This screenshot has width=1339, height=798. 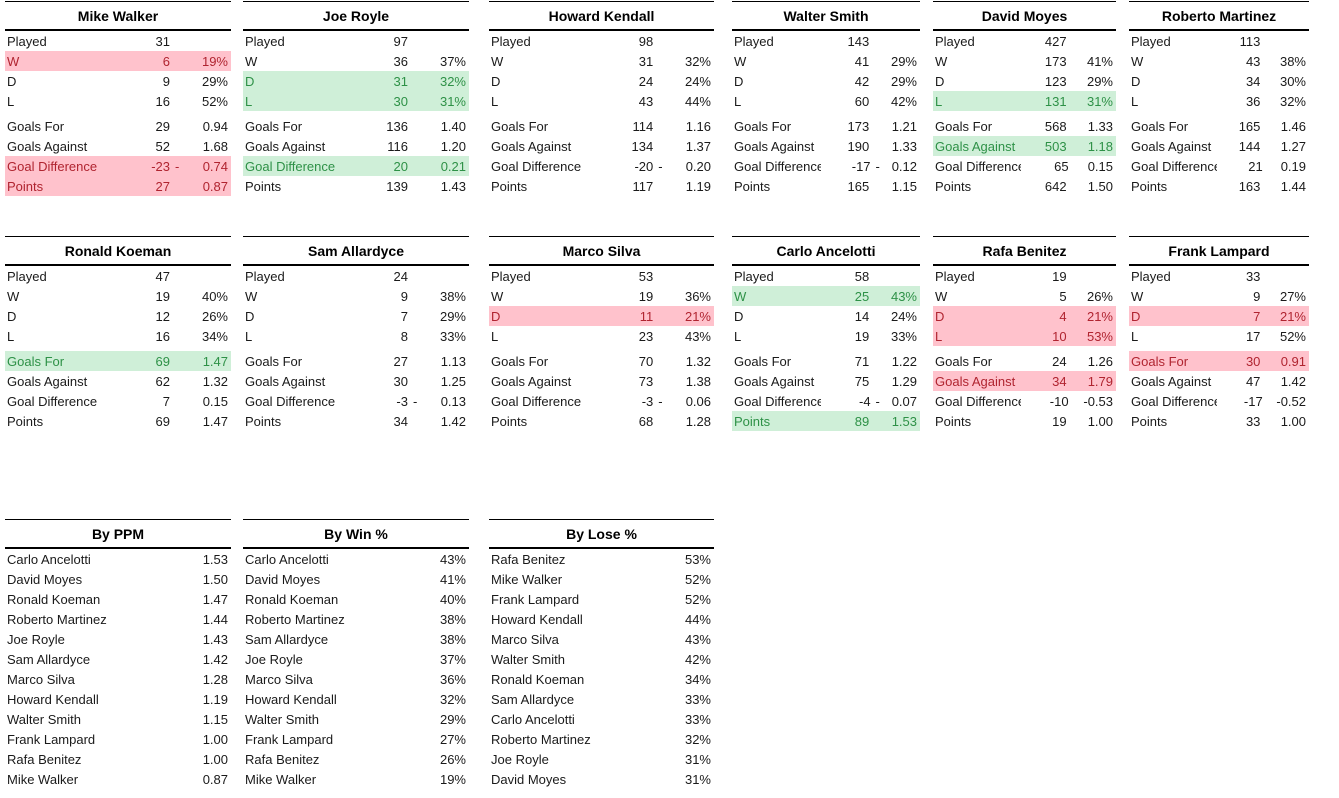 I want to click on manager-name: Joe Royle, so click(x=356, y=16).